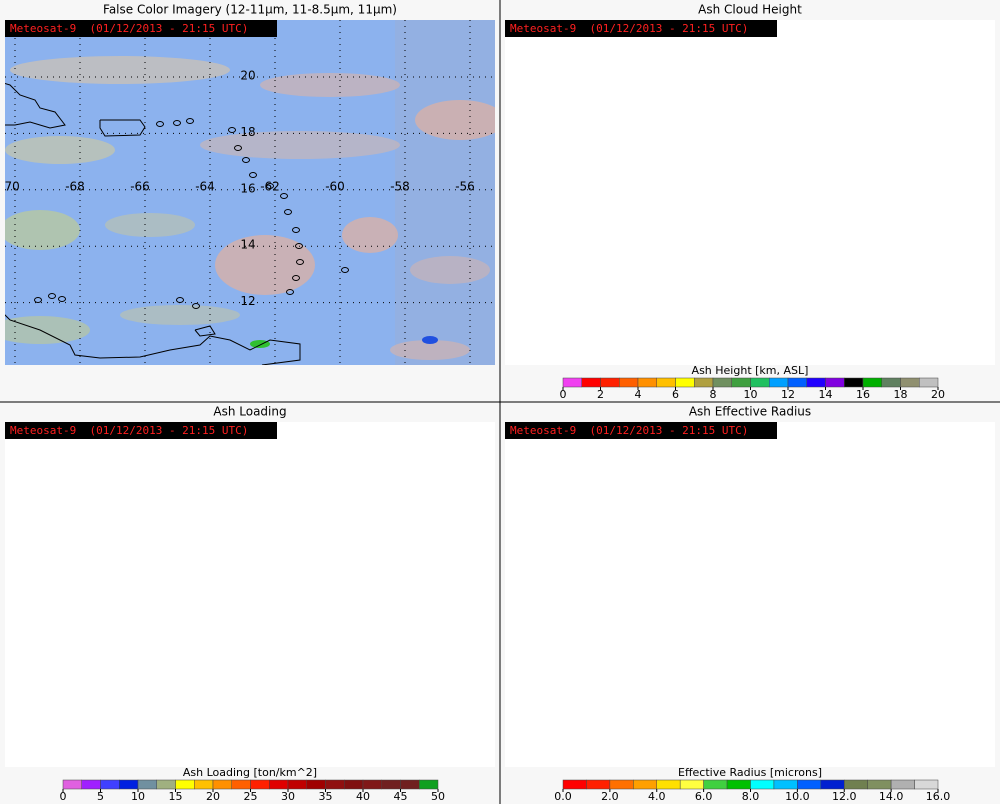 The width and height of the screenshot is (1000, 804). What do you see at coordinates (251, 796) in the screenshot?
I see `colorbar-tick-label: 25` at bounding box center [251, 796].